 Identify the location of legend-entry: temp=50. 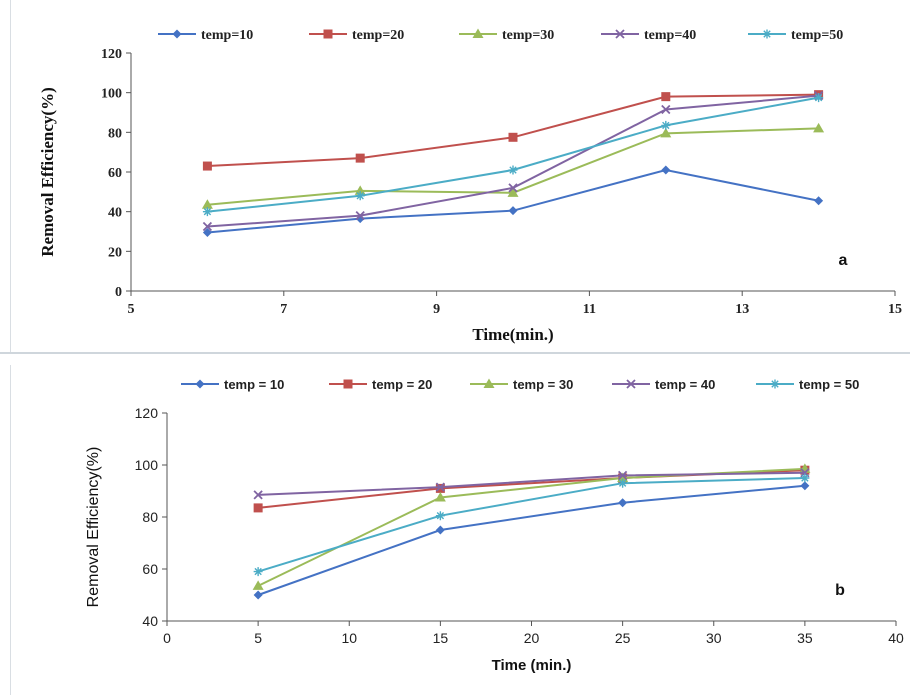
(795, 35).